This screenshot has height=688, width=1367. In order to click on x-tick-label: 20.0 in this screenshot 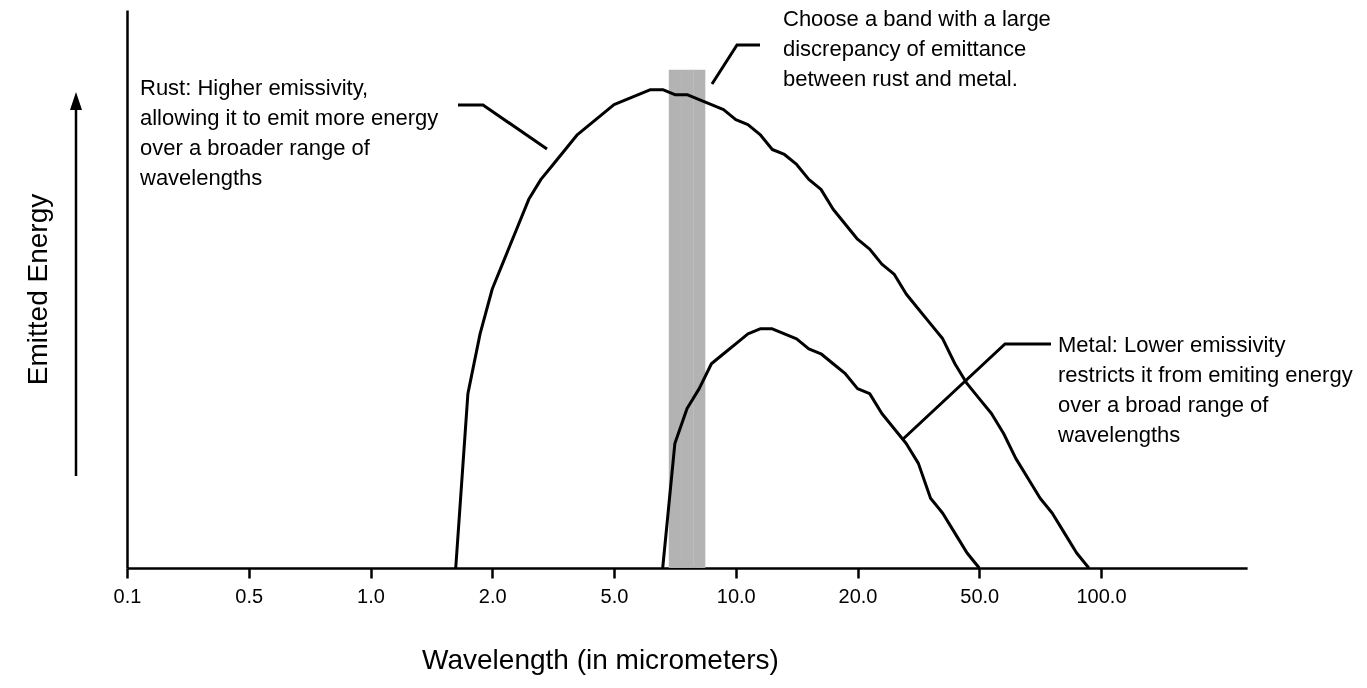, I will do `click(858, 595)`.